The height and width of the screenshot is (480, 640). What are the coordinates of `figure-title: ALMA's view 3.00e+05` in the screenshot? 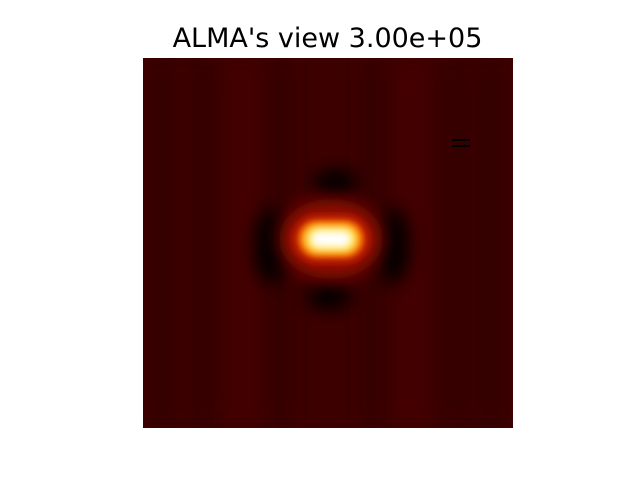 It's located at (327, 38).